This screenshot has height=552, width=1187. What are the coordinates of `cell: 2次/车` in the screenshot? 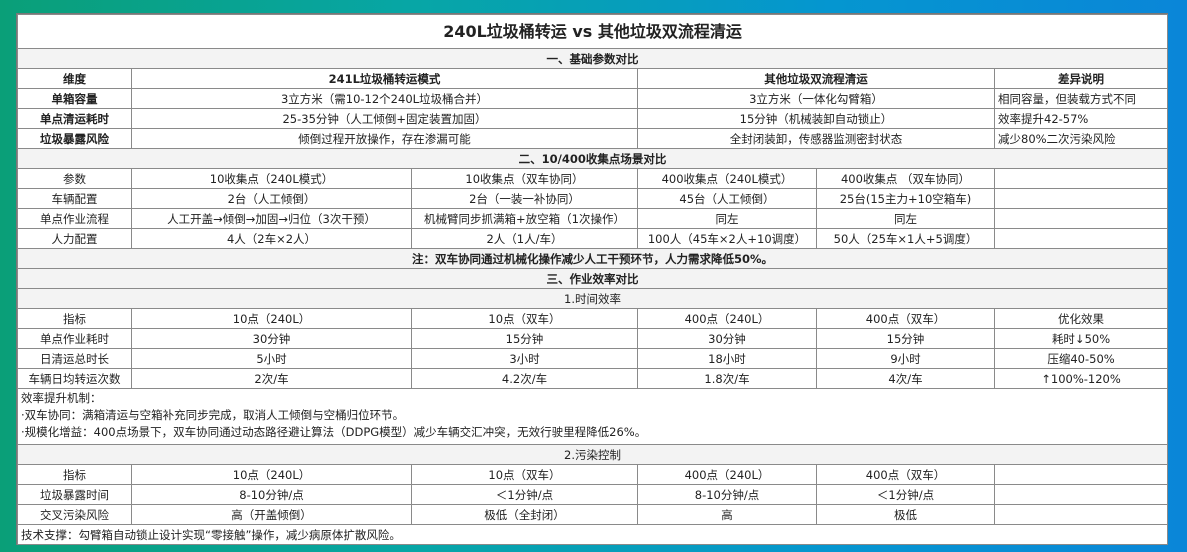 It's located at (271, 378).